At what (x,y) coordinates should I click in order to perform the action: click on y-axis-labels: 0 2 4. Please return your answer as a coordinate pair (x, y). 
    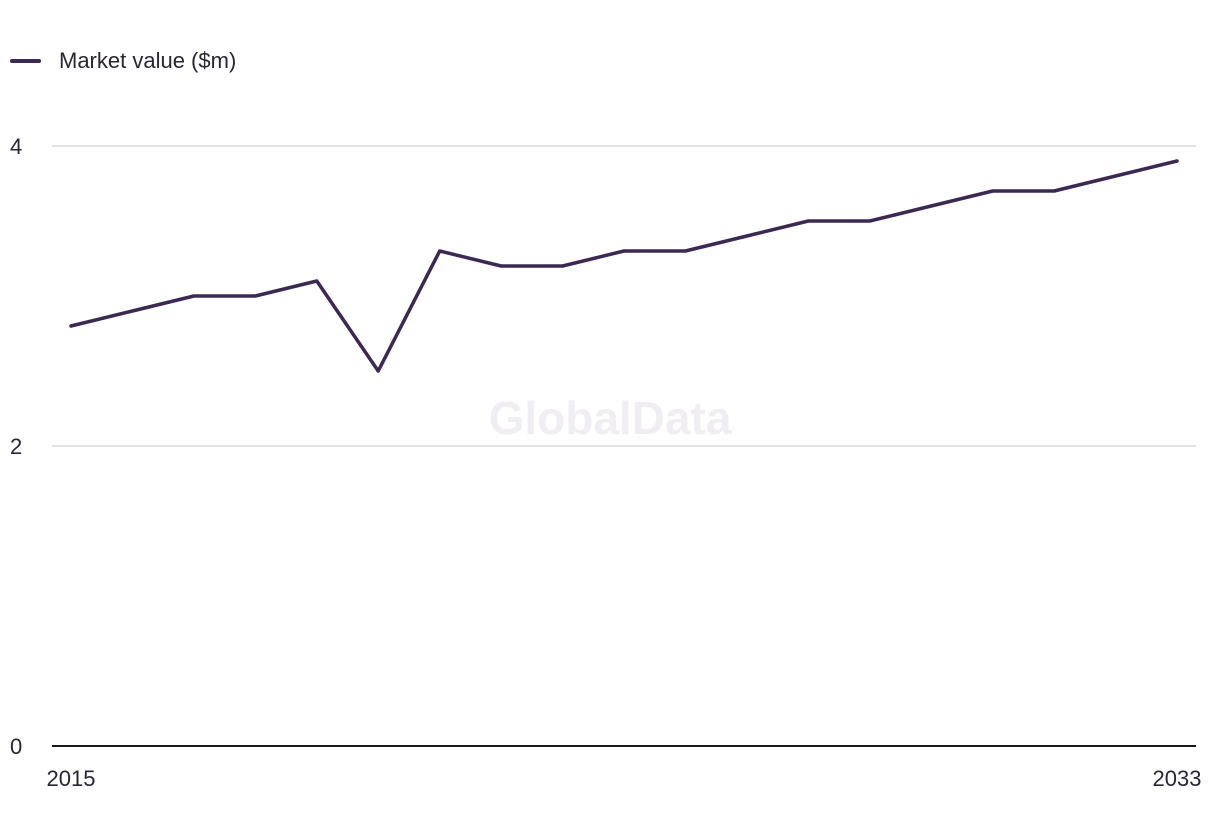
    Looking at the image, I should click on (16, 446).